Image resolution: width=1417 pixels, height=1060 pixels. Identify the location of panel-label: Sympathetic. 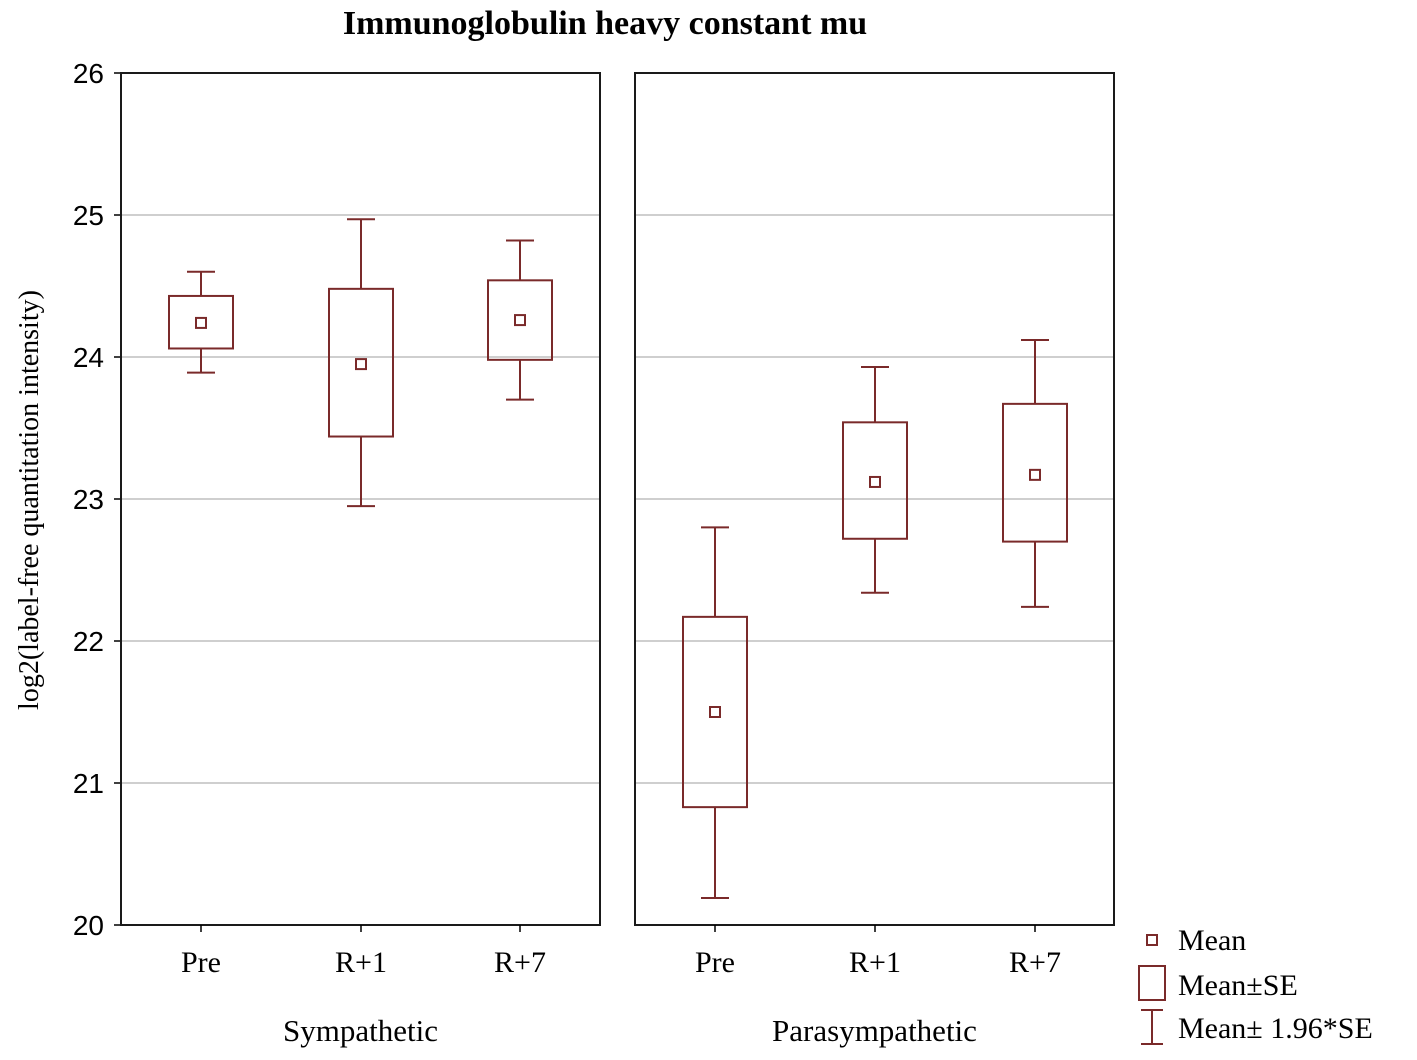
(360, 1030).